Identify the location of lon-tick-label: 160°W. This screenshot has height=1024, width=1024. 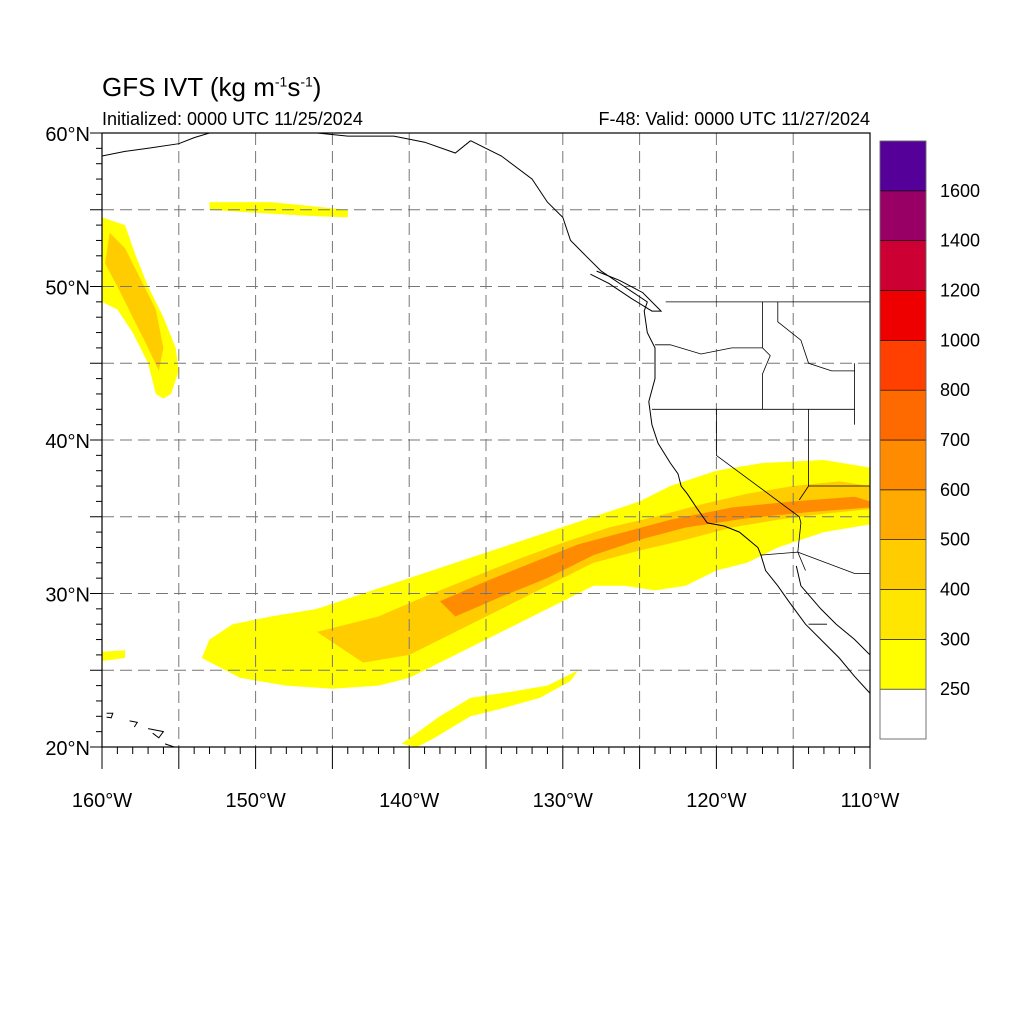
(102, 801).